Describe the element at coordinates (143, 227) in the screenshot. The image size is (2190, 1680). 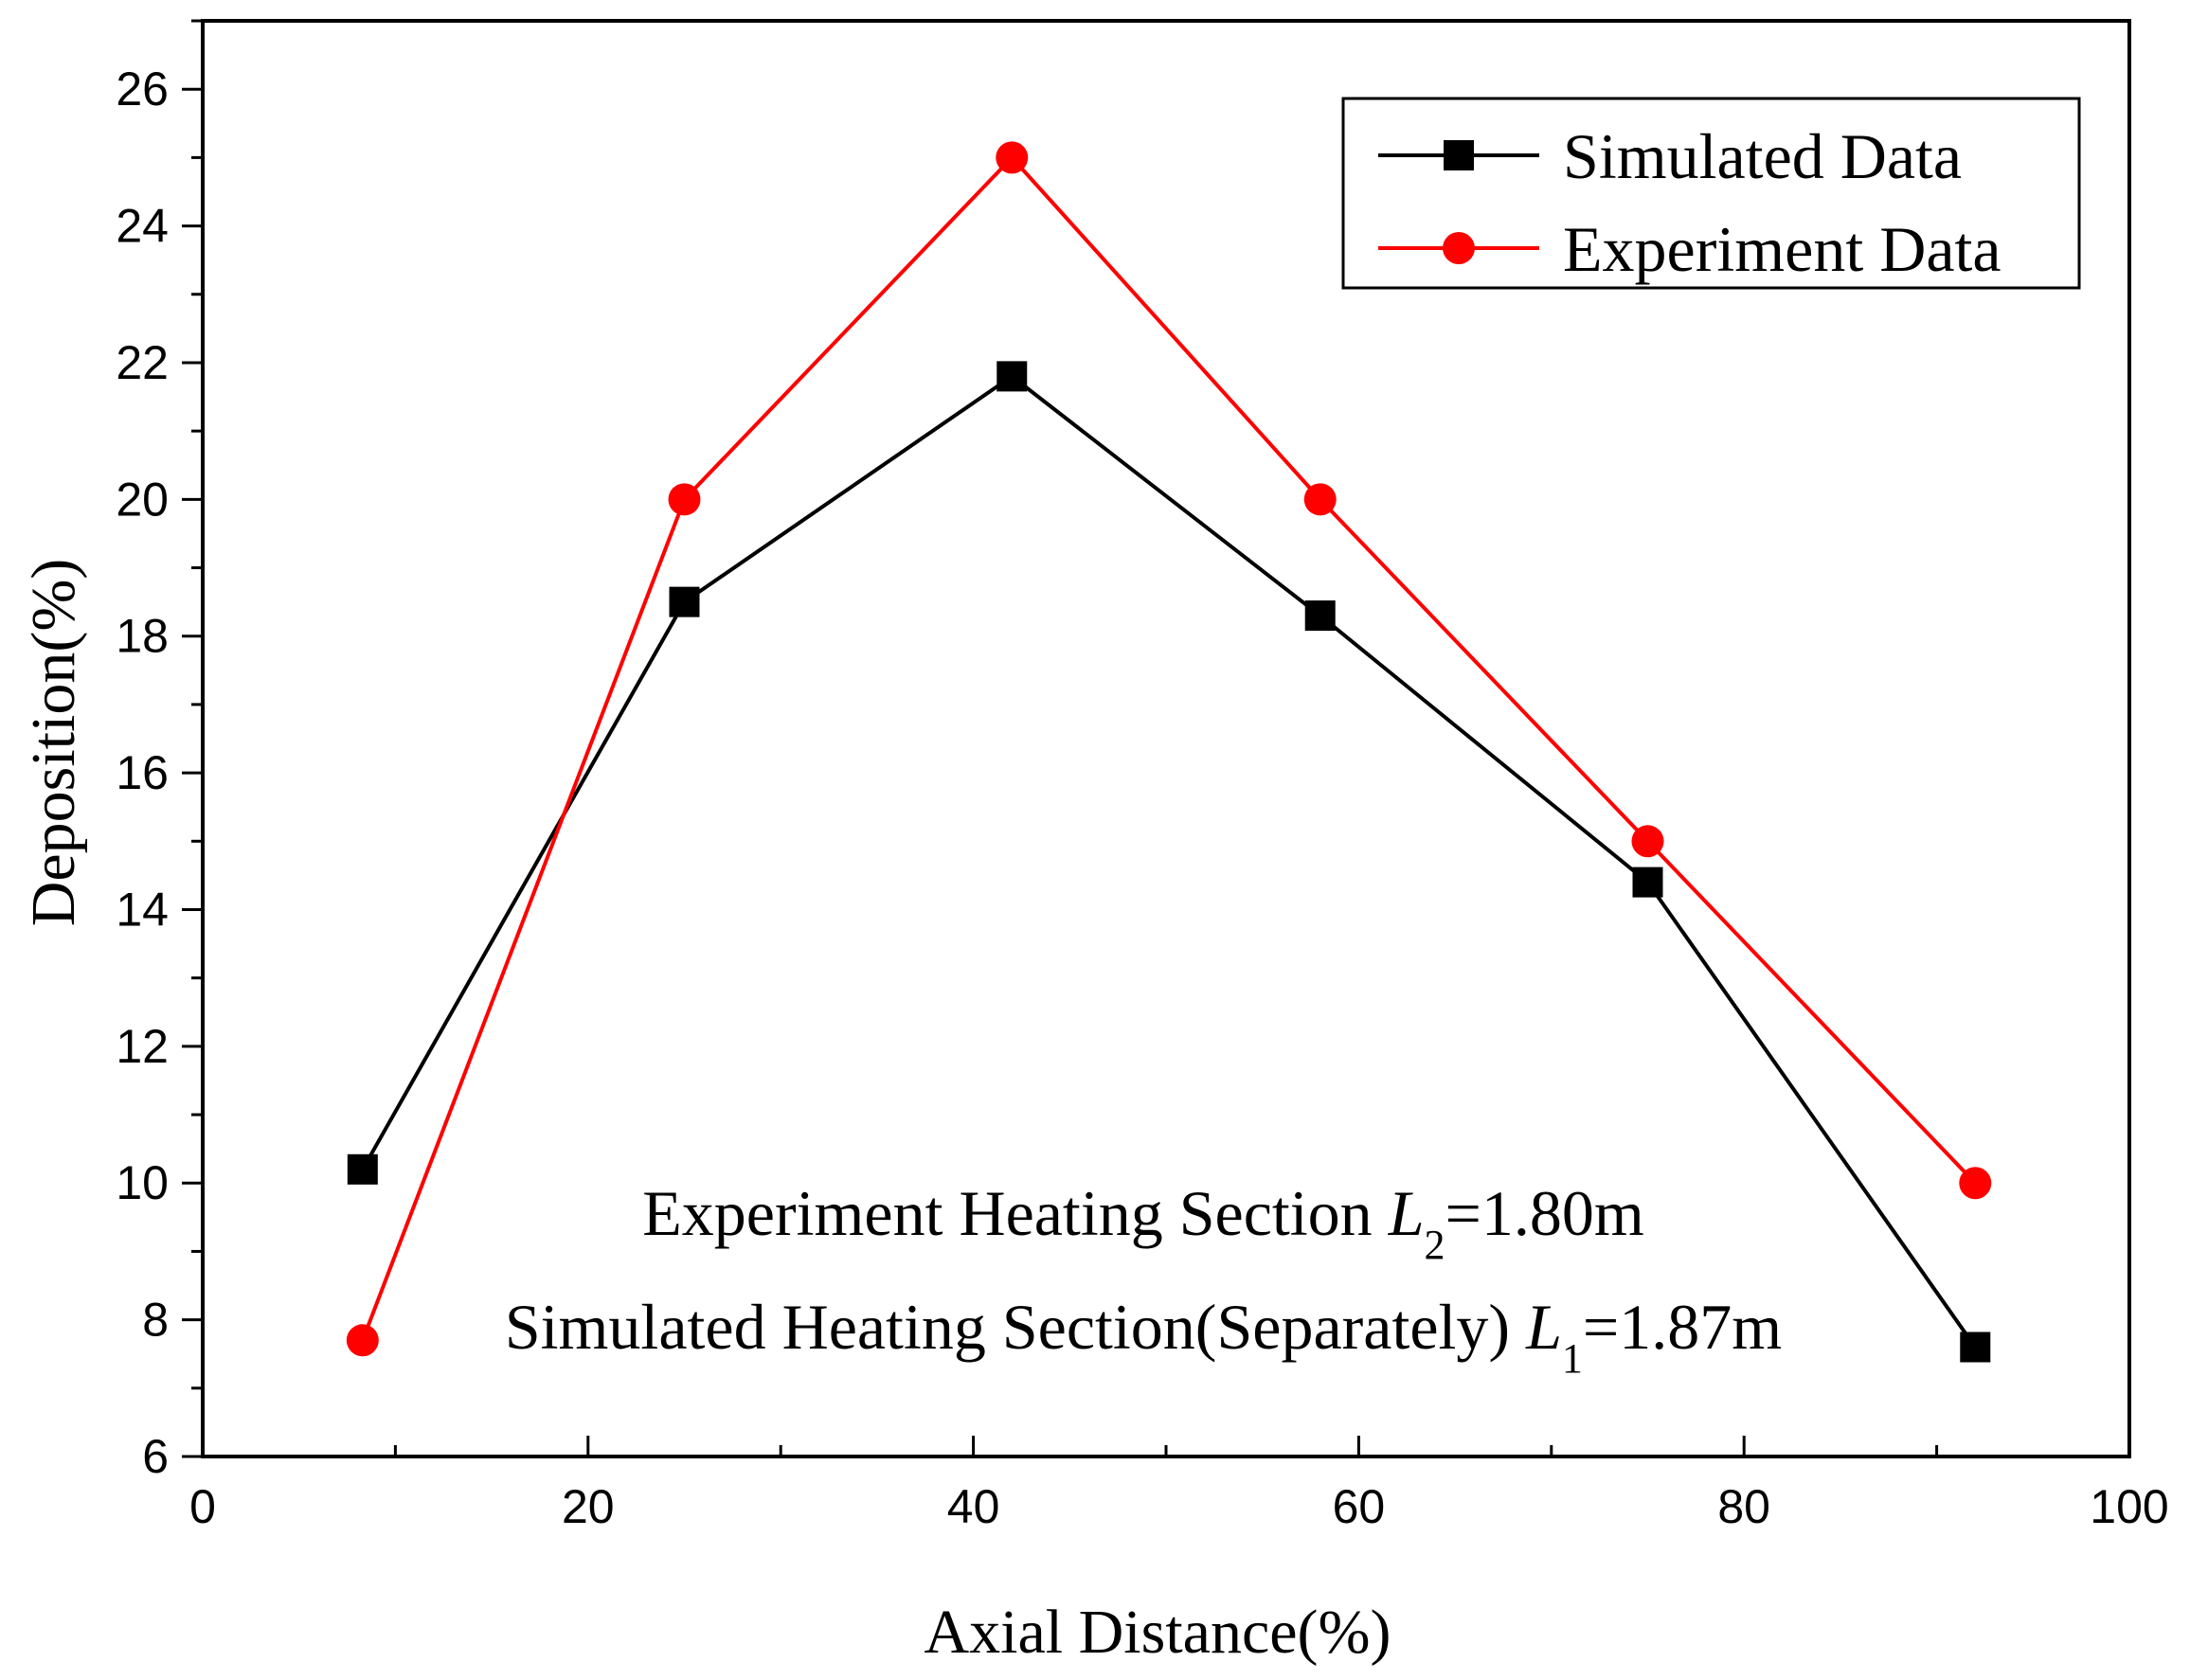
I see `y-tick-label: 24` at that location.